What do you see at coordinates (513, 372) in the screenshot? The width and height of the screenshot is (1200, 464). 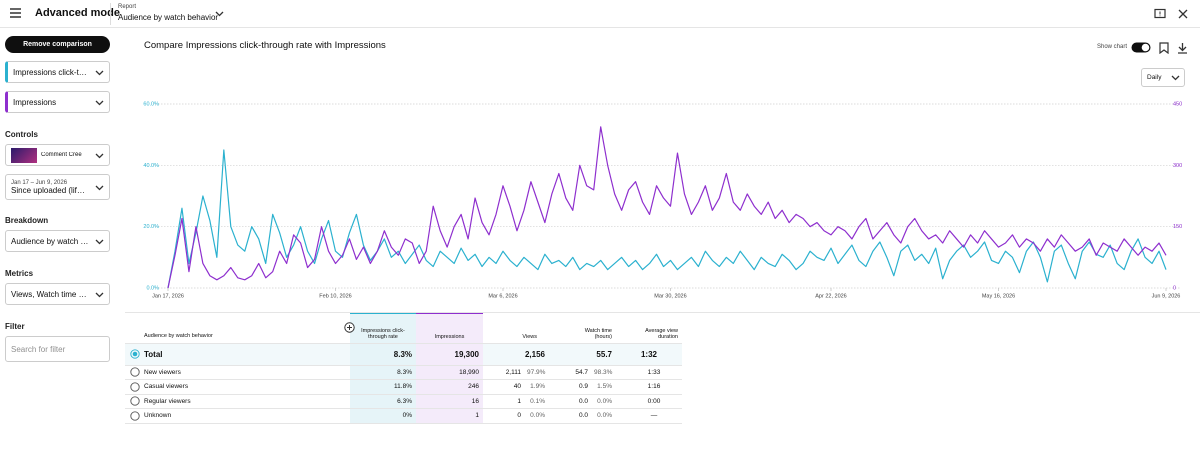 I see `cell-text: 2,111` at bounding box center [513, 372].